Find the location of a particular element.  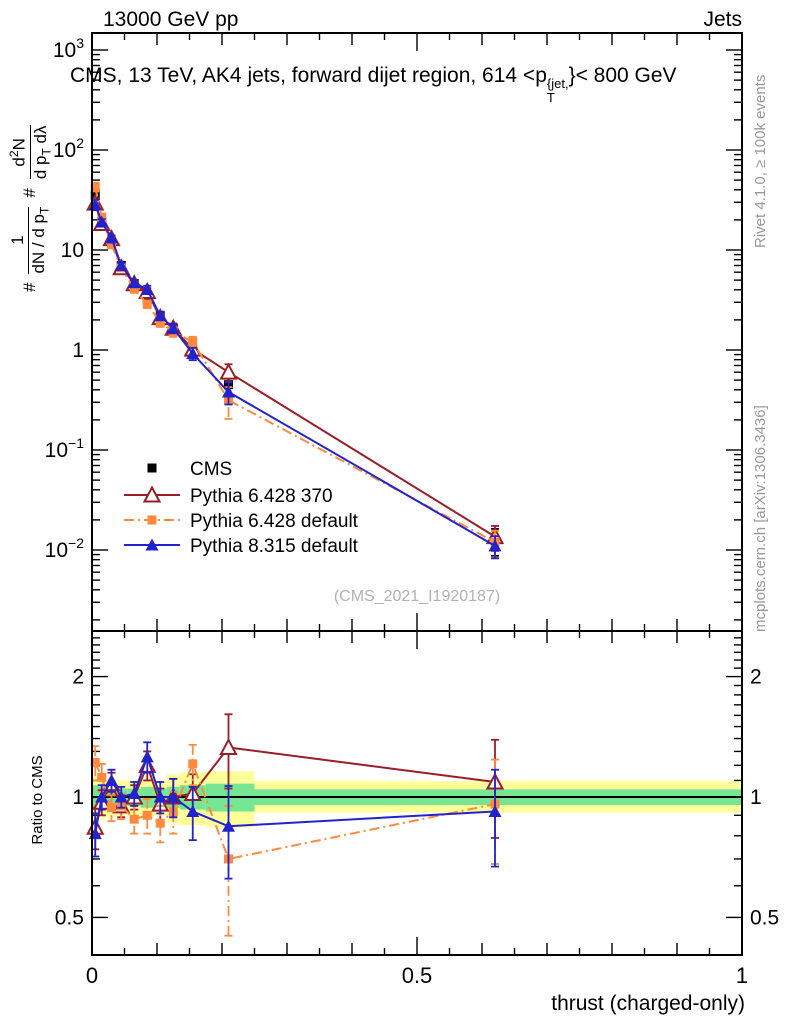

ylabel-fraction-1: 1 dN / d pT is located at coordinates (30, 240).